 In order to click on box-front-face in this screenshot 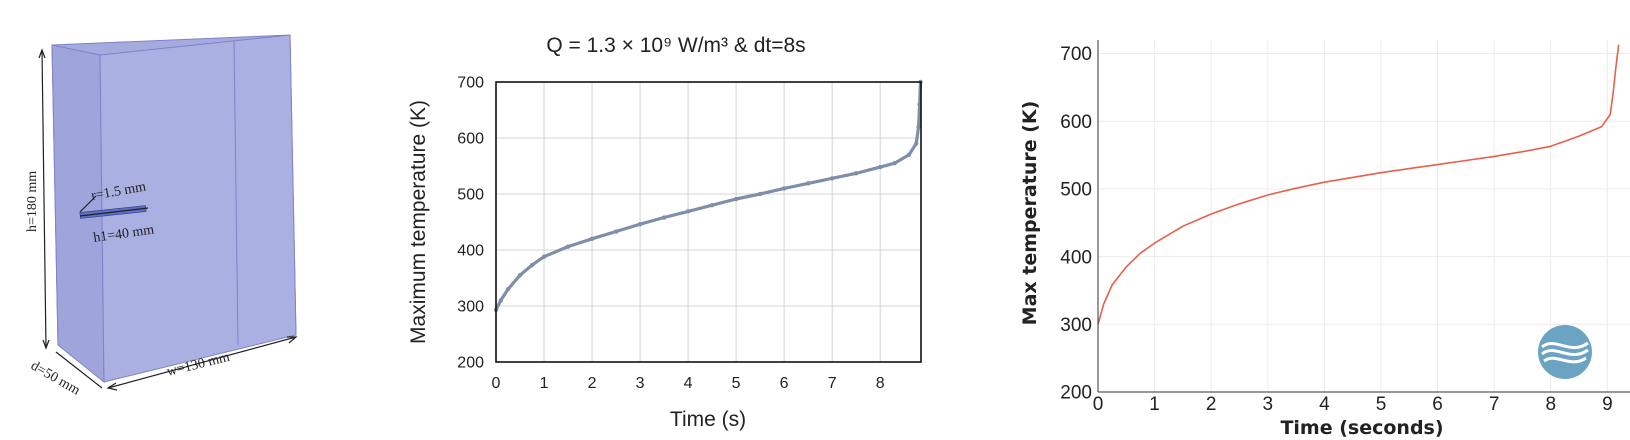, I will do `click(198, 208)`.